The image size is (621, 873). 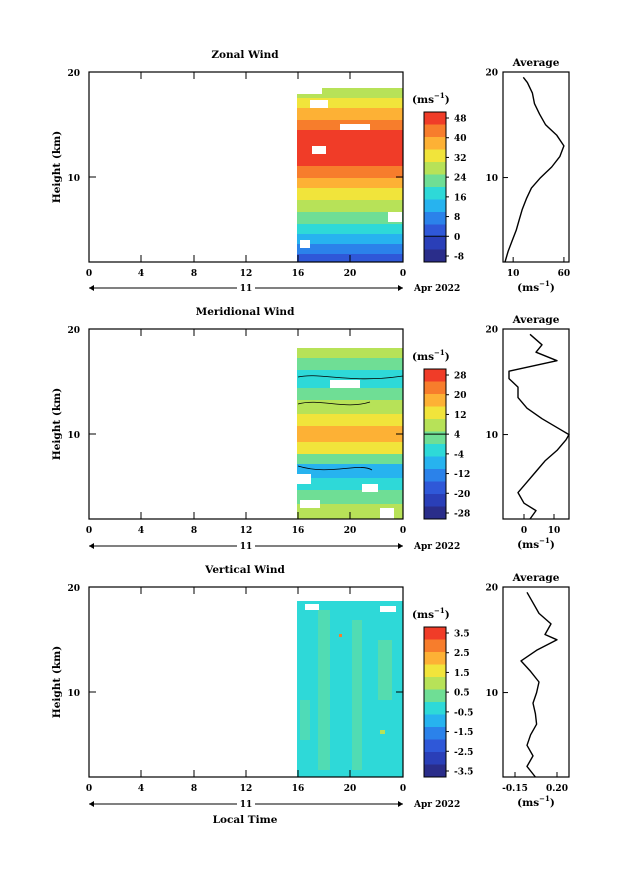 I want to click on x-axis-label: Local Time, so click(x=245, y=820).